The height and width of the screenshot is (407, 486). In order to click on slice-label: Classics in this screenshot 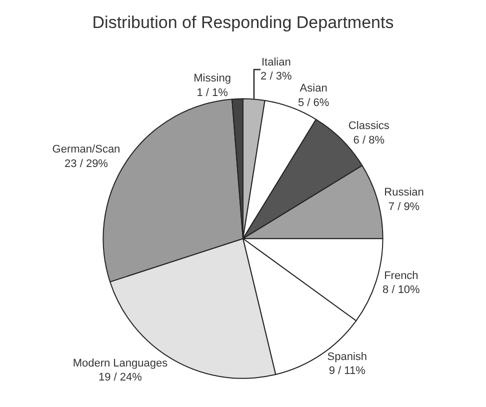, I will do `click(369, 126)`.